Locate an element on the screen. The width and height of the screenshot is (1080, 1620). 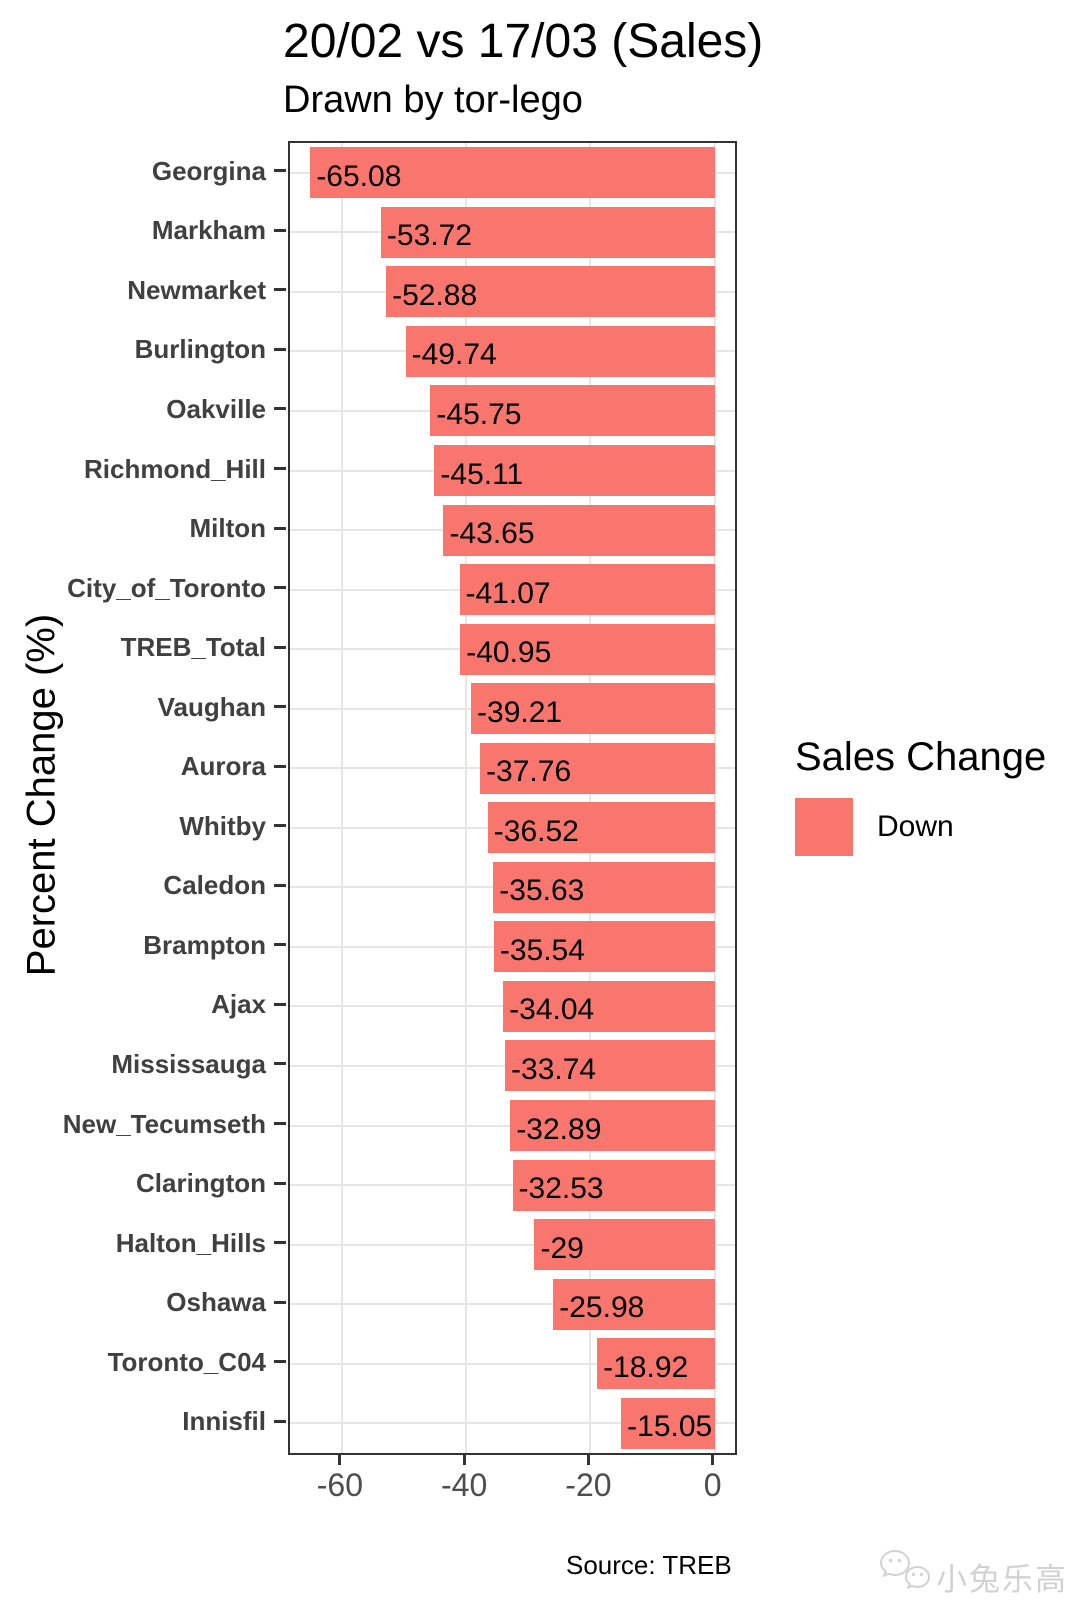
x-tick-label: 0 is located at coordinates (712, 1485).